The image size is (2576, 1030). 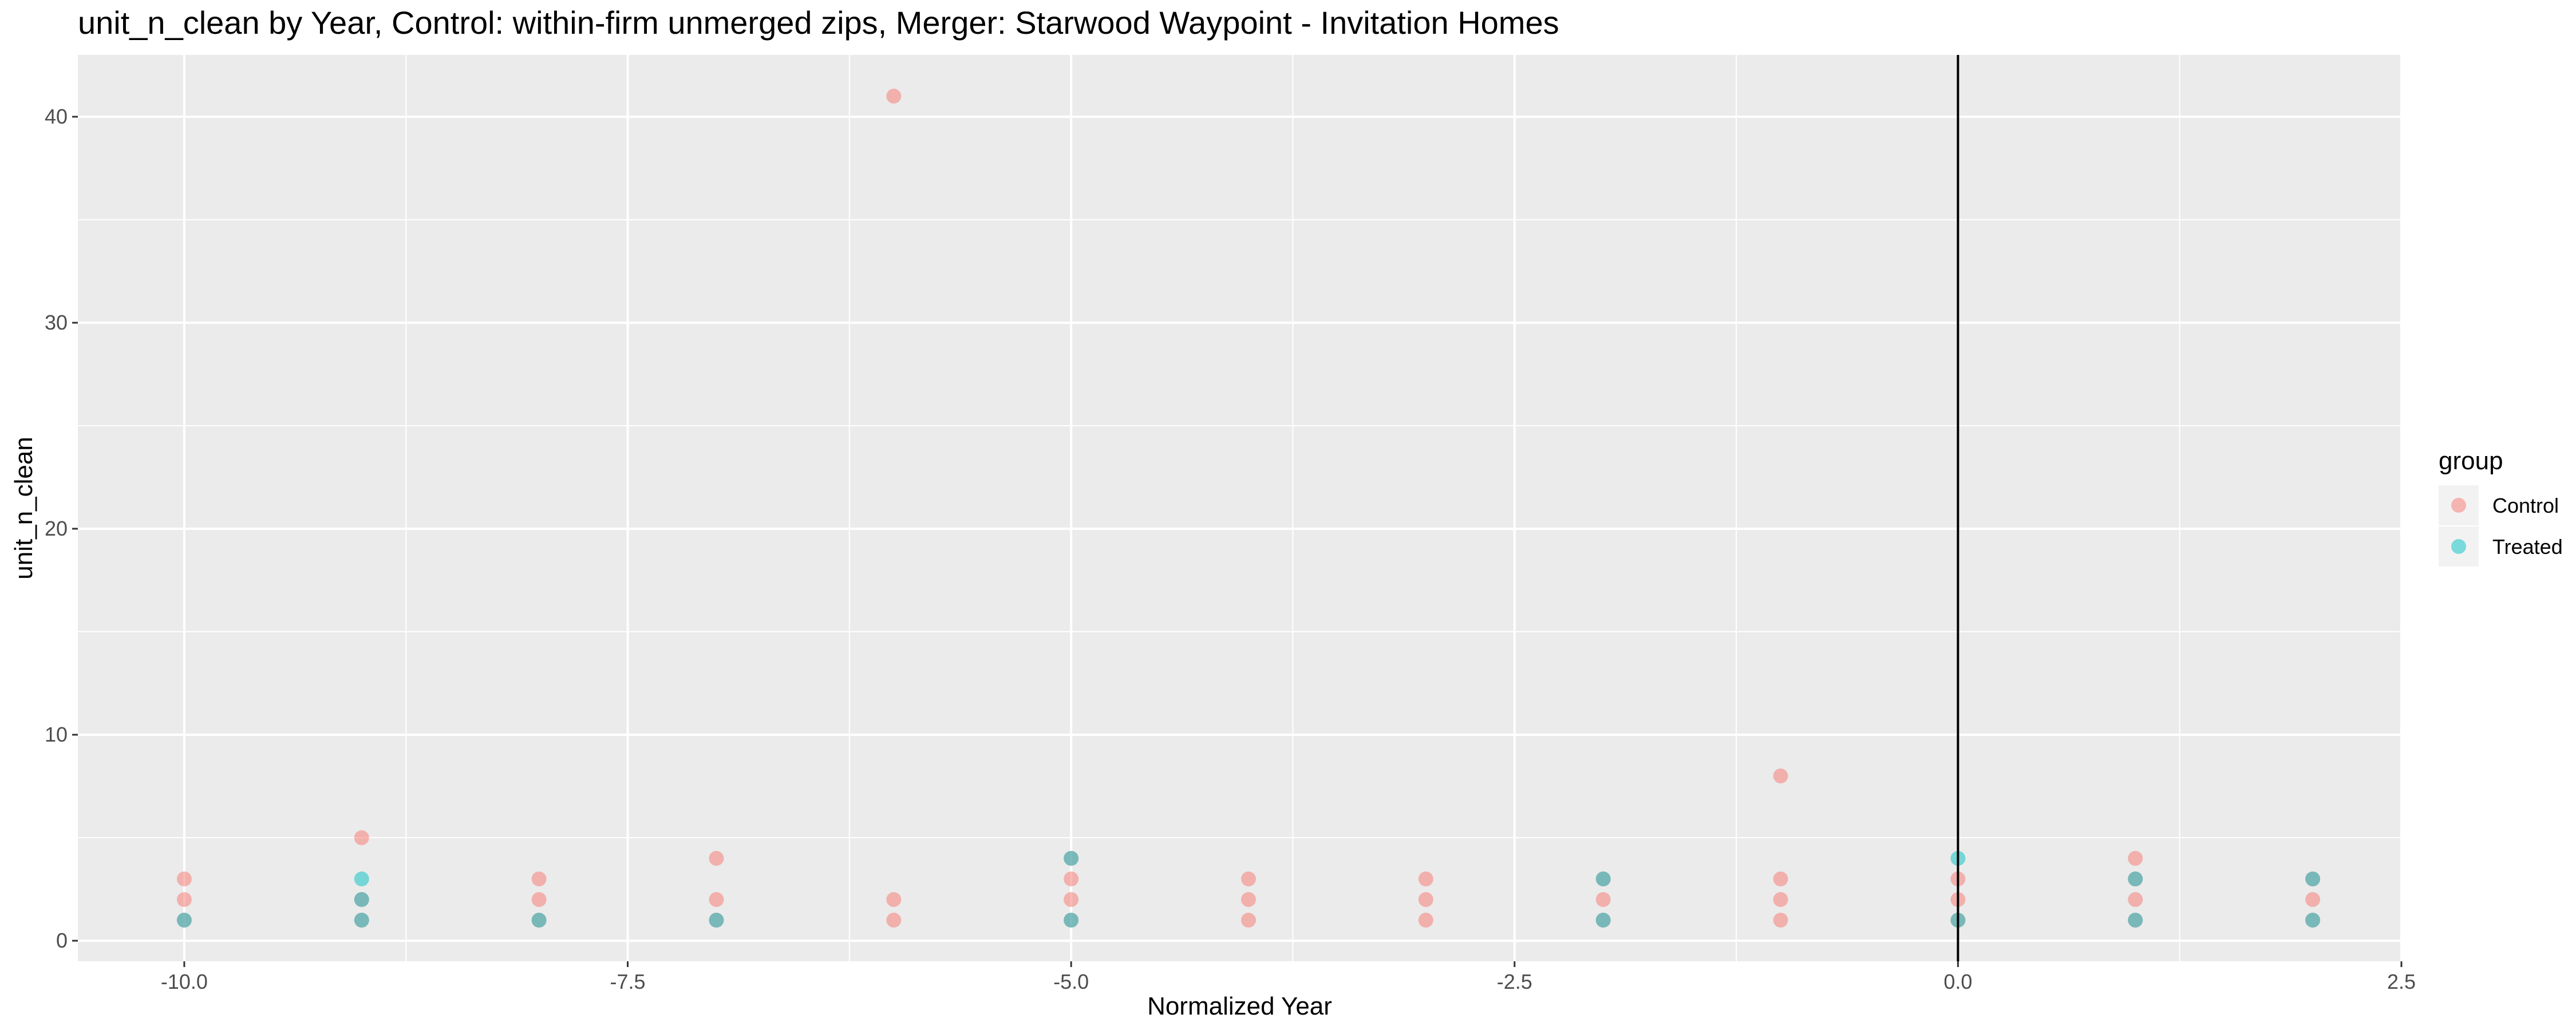 What do you see at coordinates (56, 116) in the screenshot?
I see `y-tick-label: 40` at bounding box center [56, 116].